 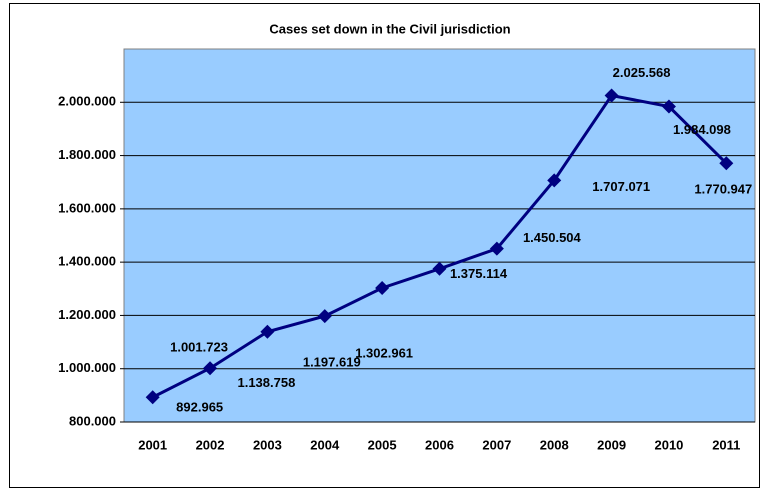 What do you see at coordinates (723, 189) in the screenshot?
I see `data-label: 1.770.947` at bounding box center [723, 189].